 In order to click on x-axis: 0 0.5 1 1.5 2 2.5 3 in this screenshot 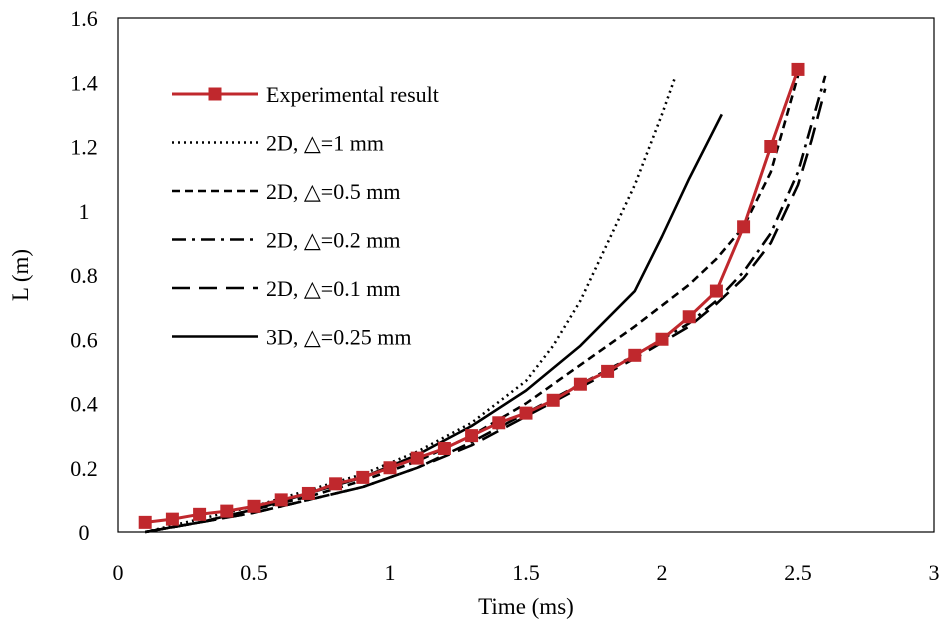, I will do `click(526, 572)`.